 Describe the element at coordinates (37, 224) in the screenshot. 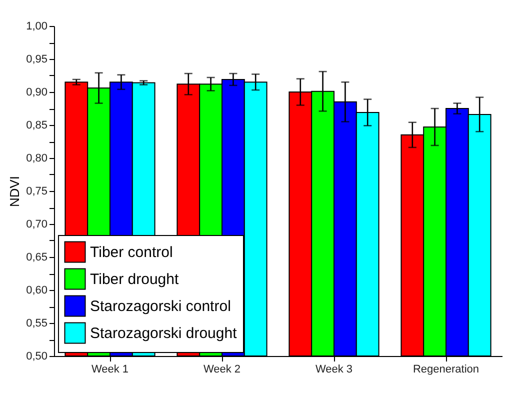

I see `y-tick-label: 0,70` at that location.